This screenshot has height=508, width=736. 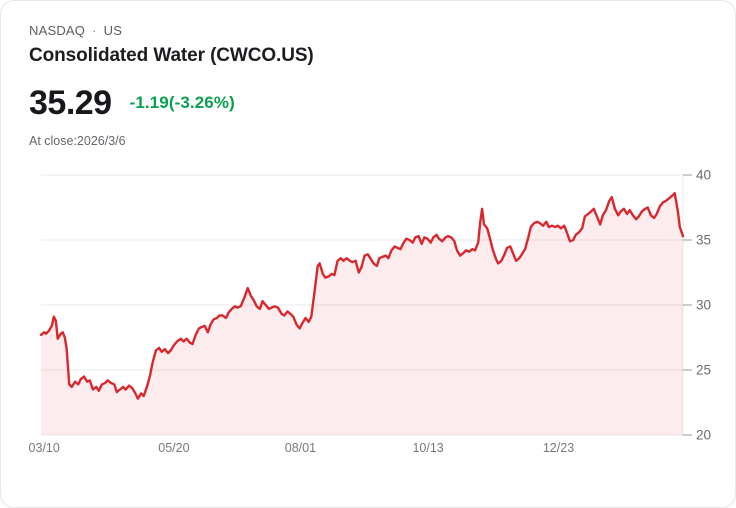 What do you see at coordinates (300, 448) in the screenshot?
I see `x-tick-label: 08/01` at bounding box center [300, 448].